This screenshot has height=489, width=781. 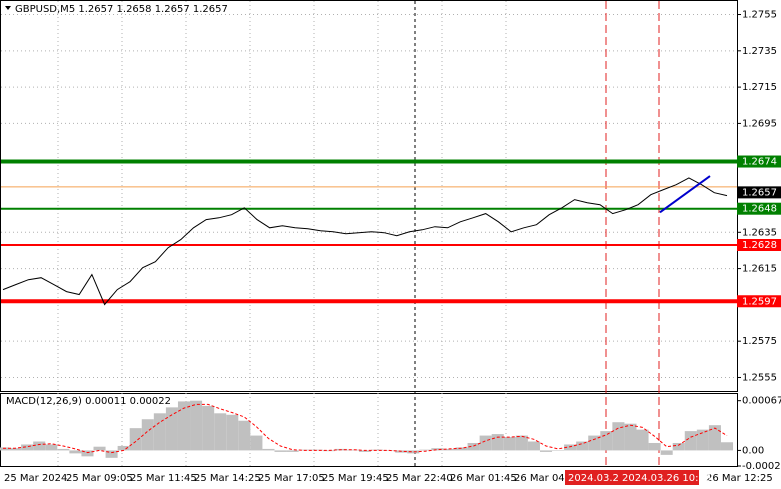 I want to click on x-tick-label: 25 Mar 09:05, so click(x=99, y=478).